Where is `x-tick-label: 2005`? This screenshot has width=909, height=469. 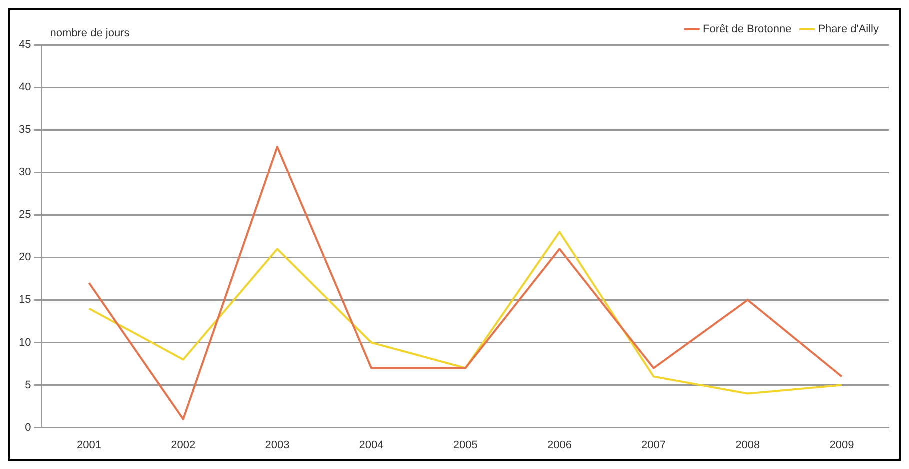
x-tick-label: 2005 is located at coordinates (465, 445).